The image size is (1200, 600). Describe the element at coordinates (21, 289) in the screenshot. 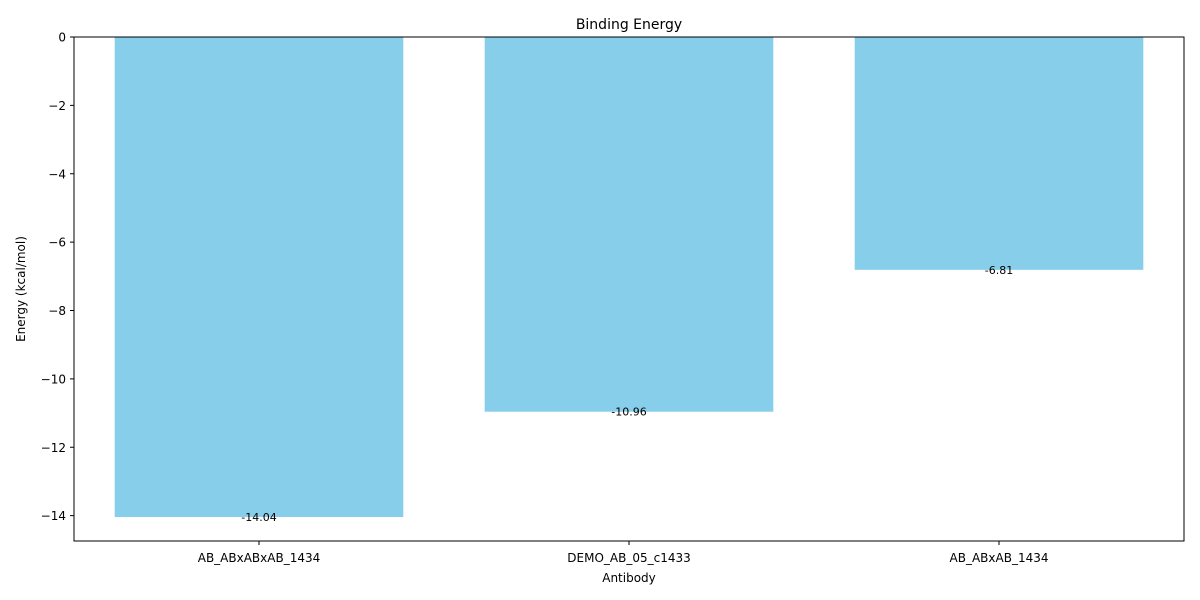

I see `y-axis-label: Energy (kcal/mol)` at that location.